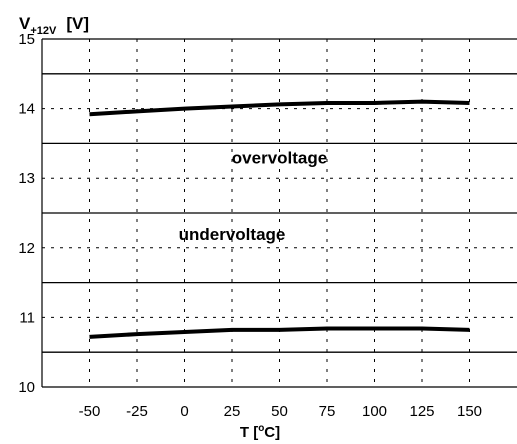 The height and width of the screenshot is (444, 517). What do you see at coordinates (249, 432) in the screenshot?
I see `x-axis-label-base: T [` at bounding box center [249, 432].